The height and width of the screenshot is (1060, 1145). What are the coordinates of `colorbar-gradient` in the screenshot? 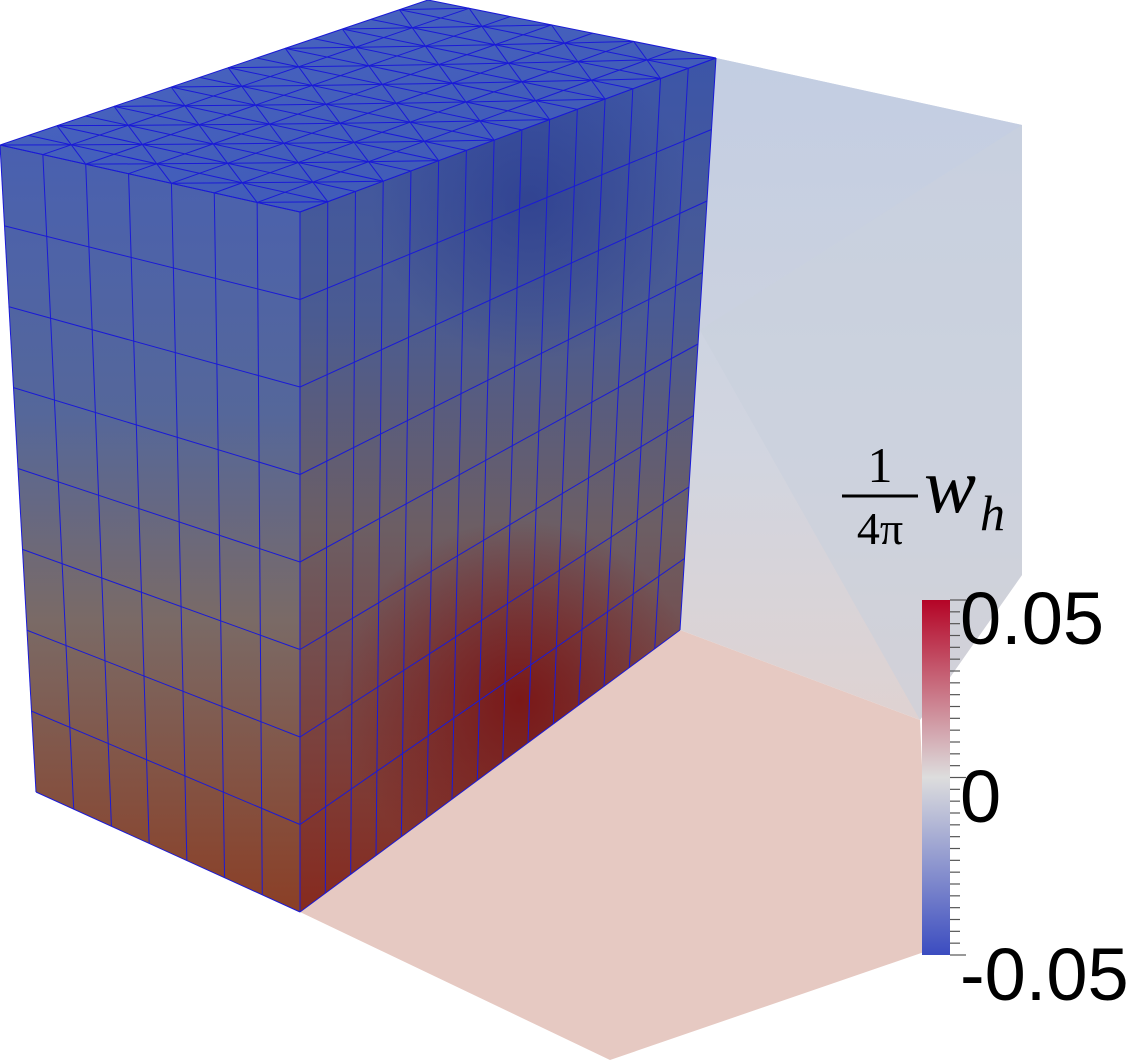 It's located at (936, 777).